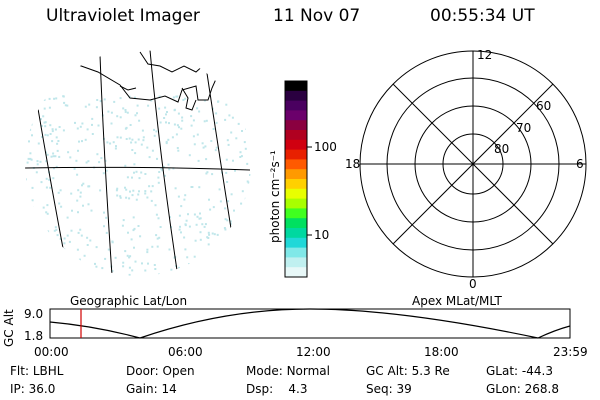 The height and width of the screenshot is (400, 600). Describe the element at coordinates (296, 179) in the screenshot. I see `colorbar-gradient` at that location.